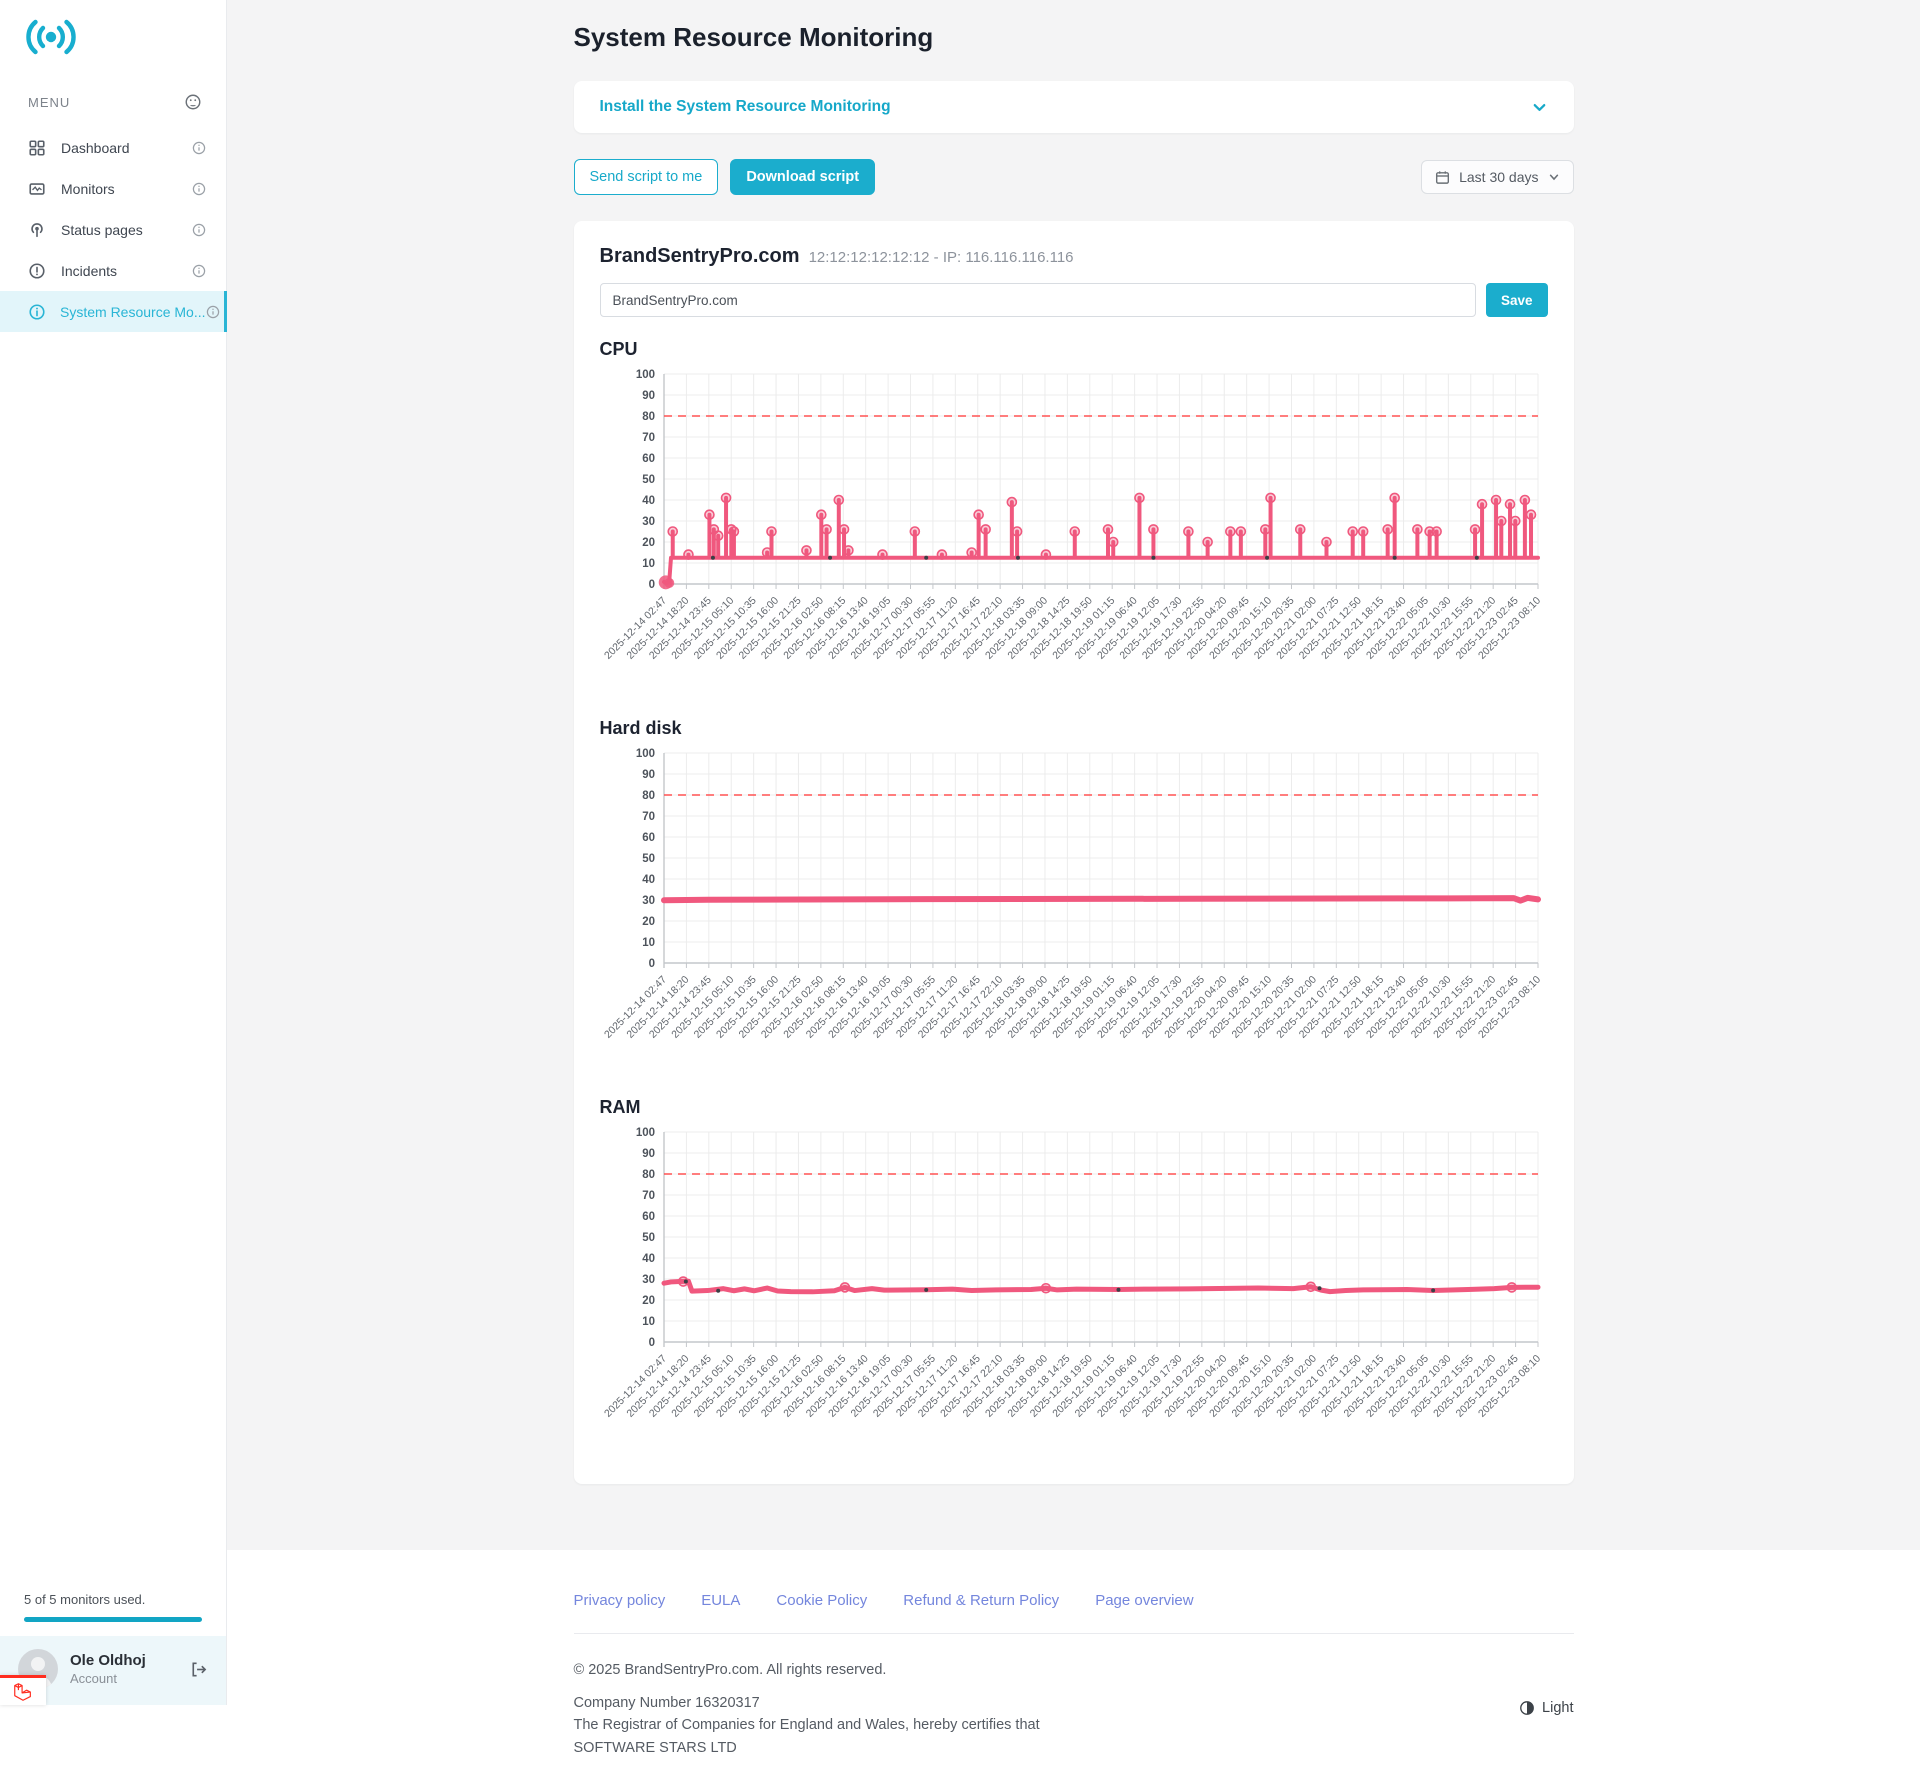  Describe the element at coordinates (198, 1669) in the screenshot. I see `logout-icon` at that location.